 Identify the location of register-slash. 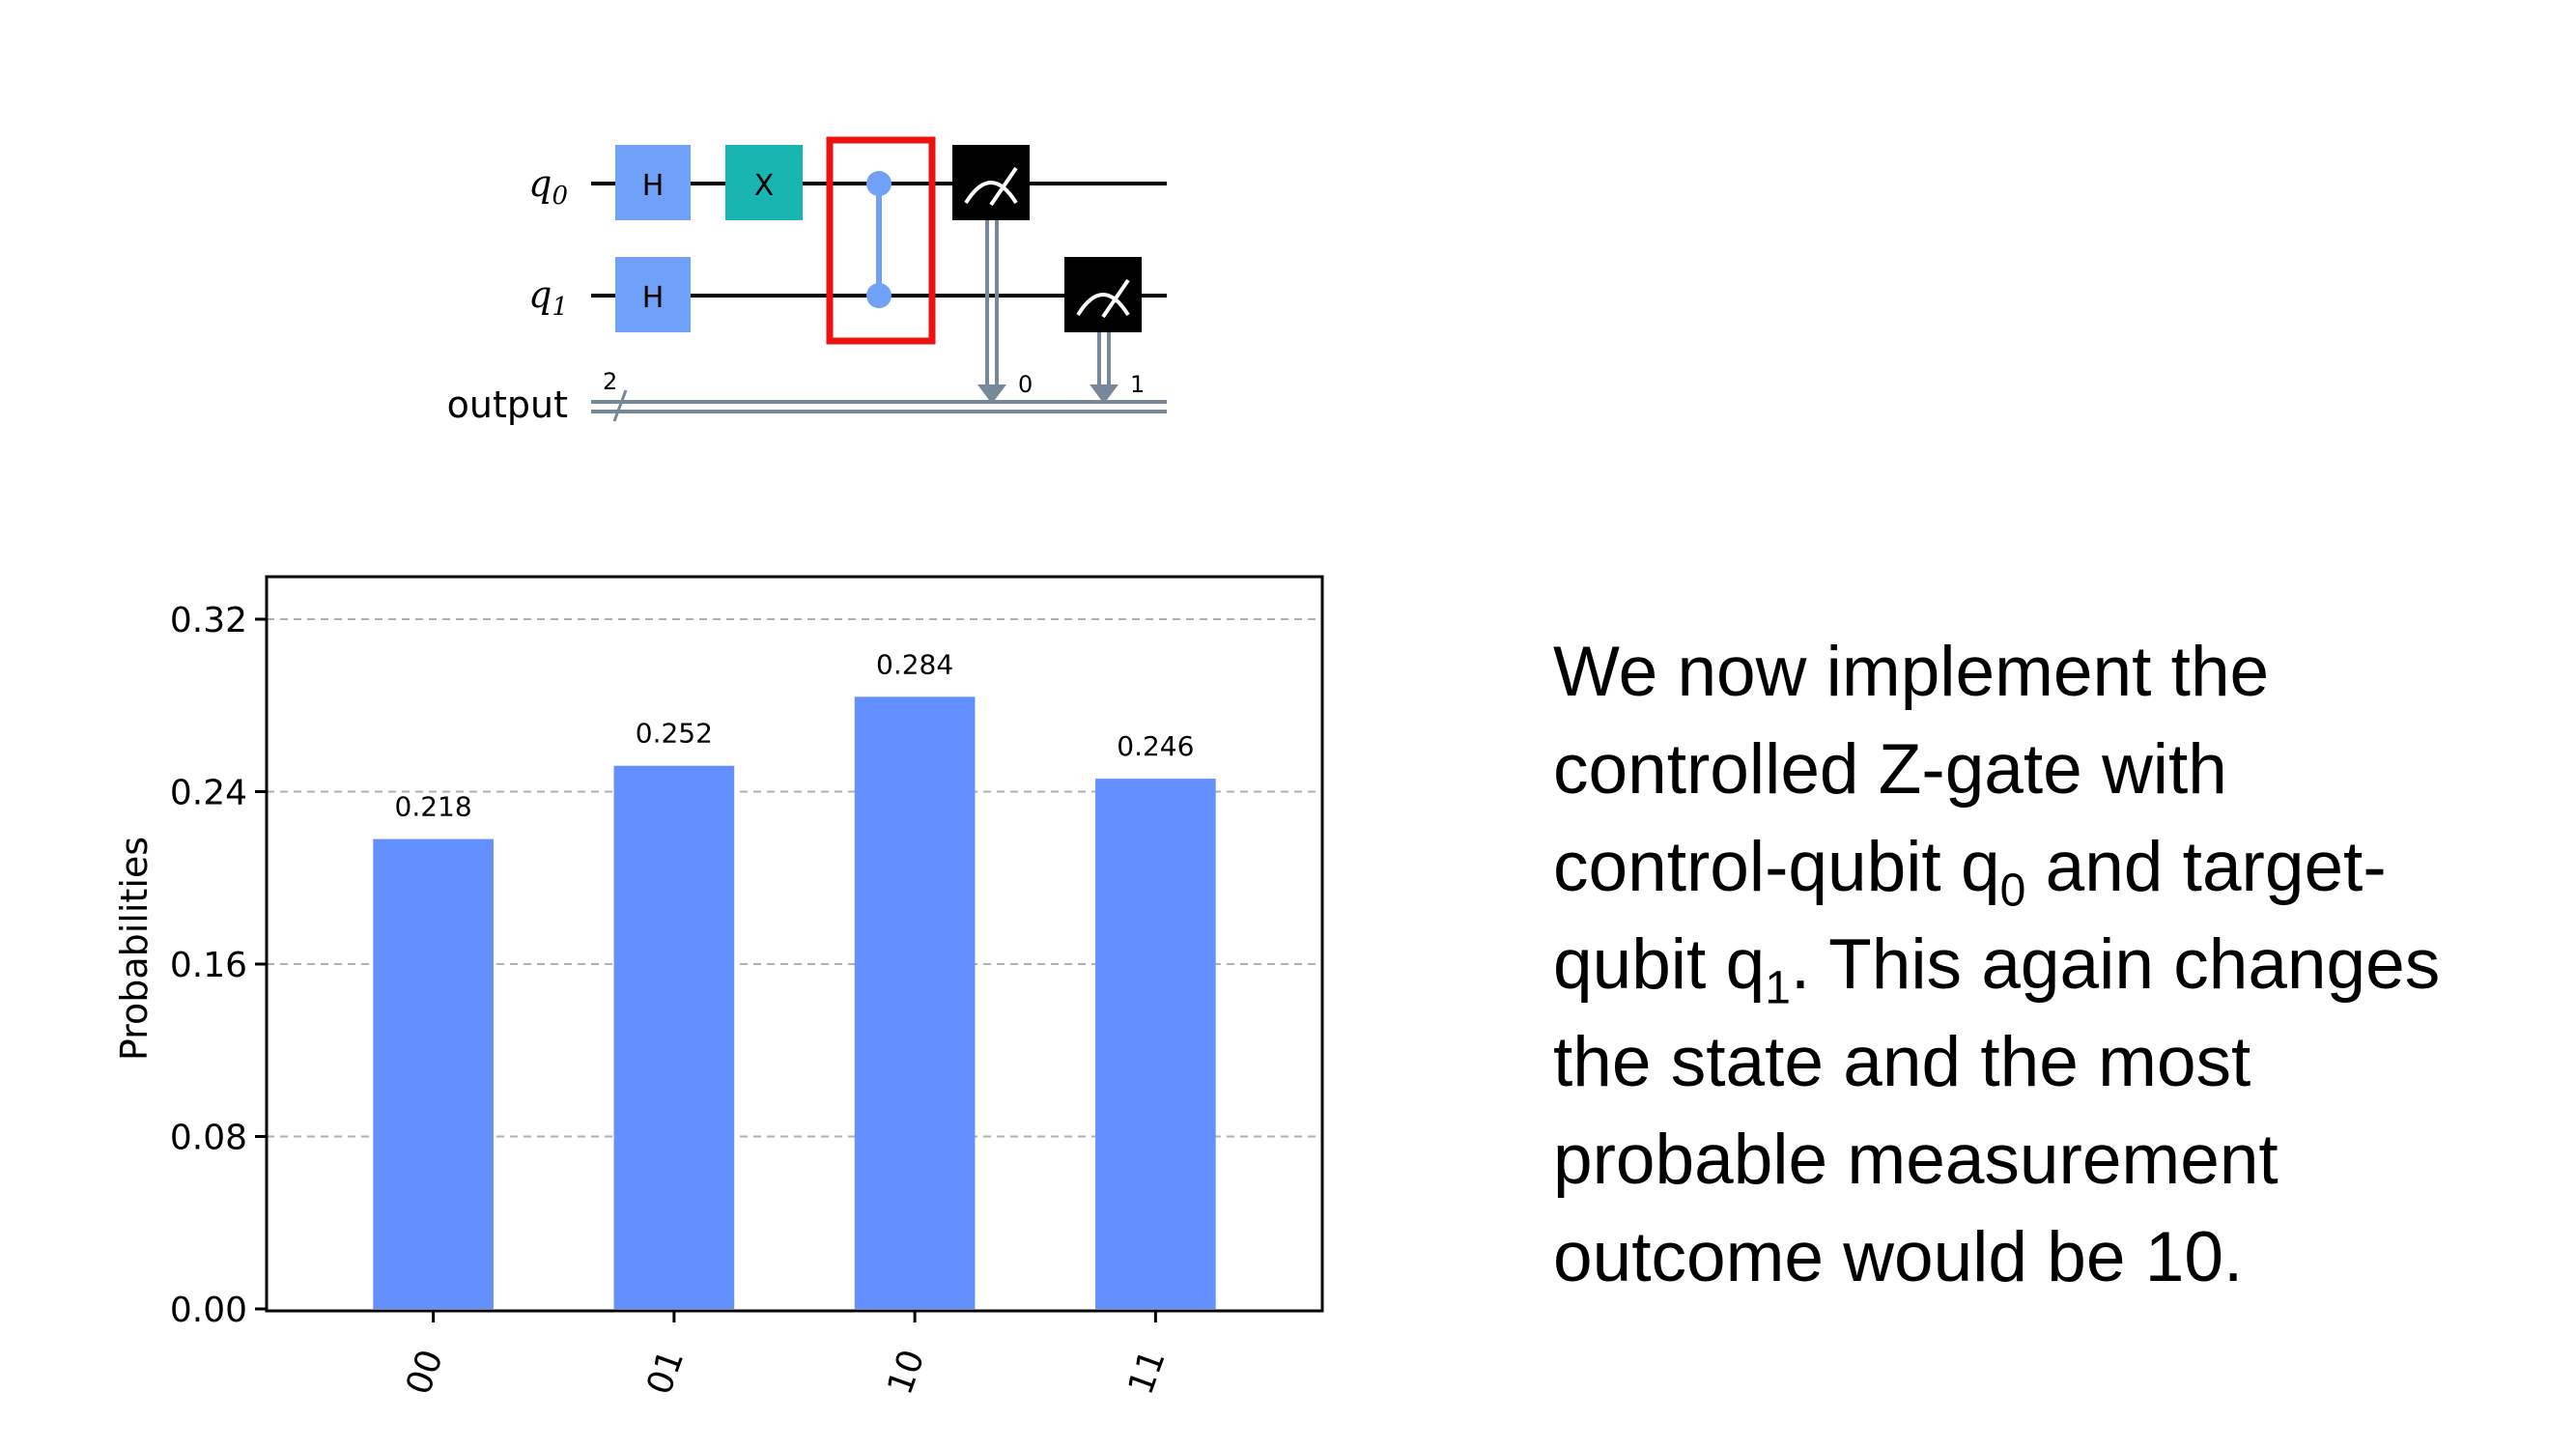
(620, 405).